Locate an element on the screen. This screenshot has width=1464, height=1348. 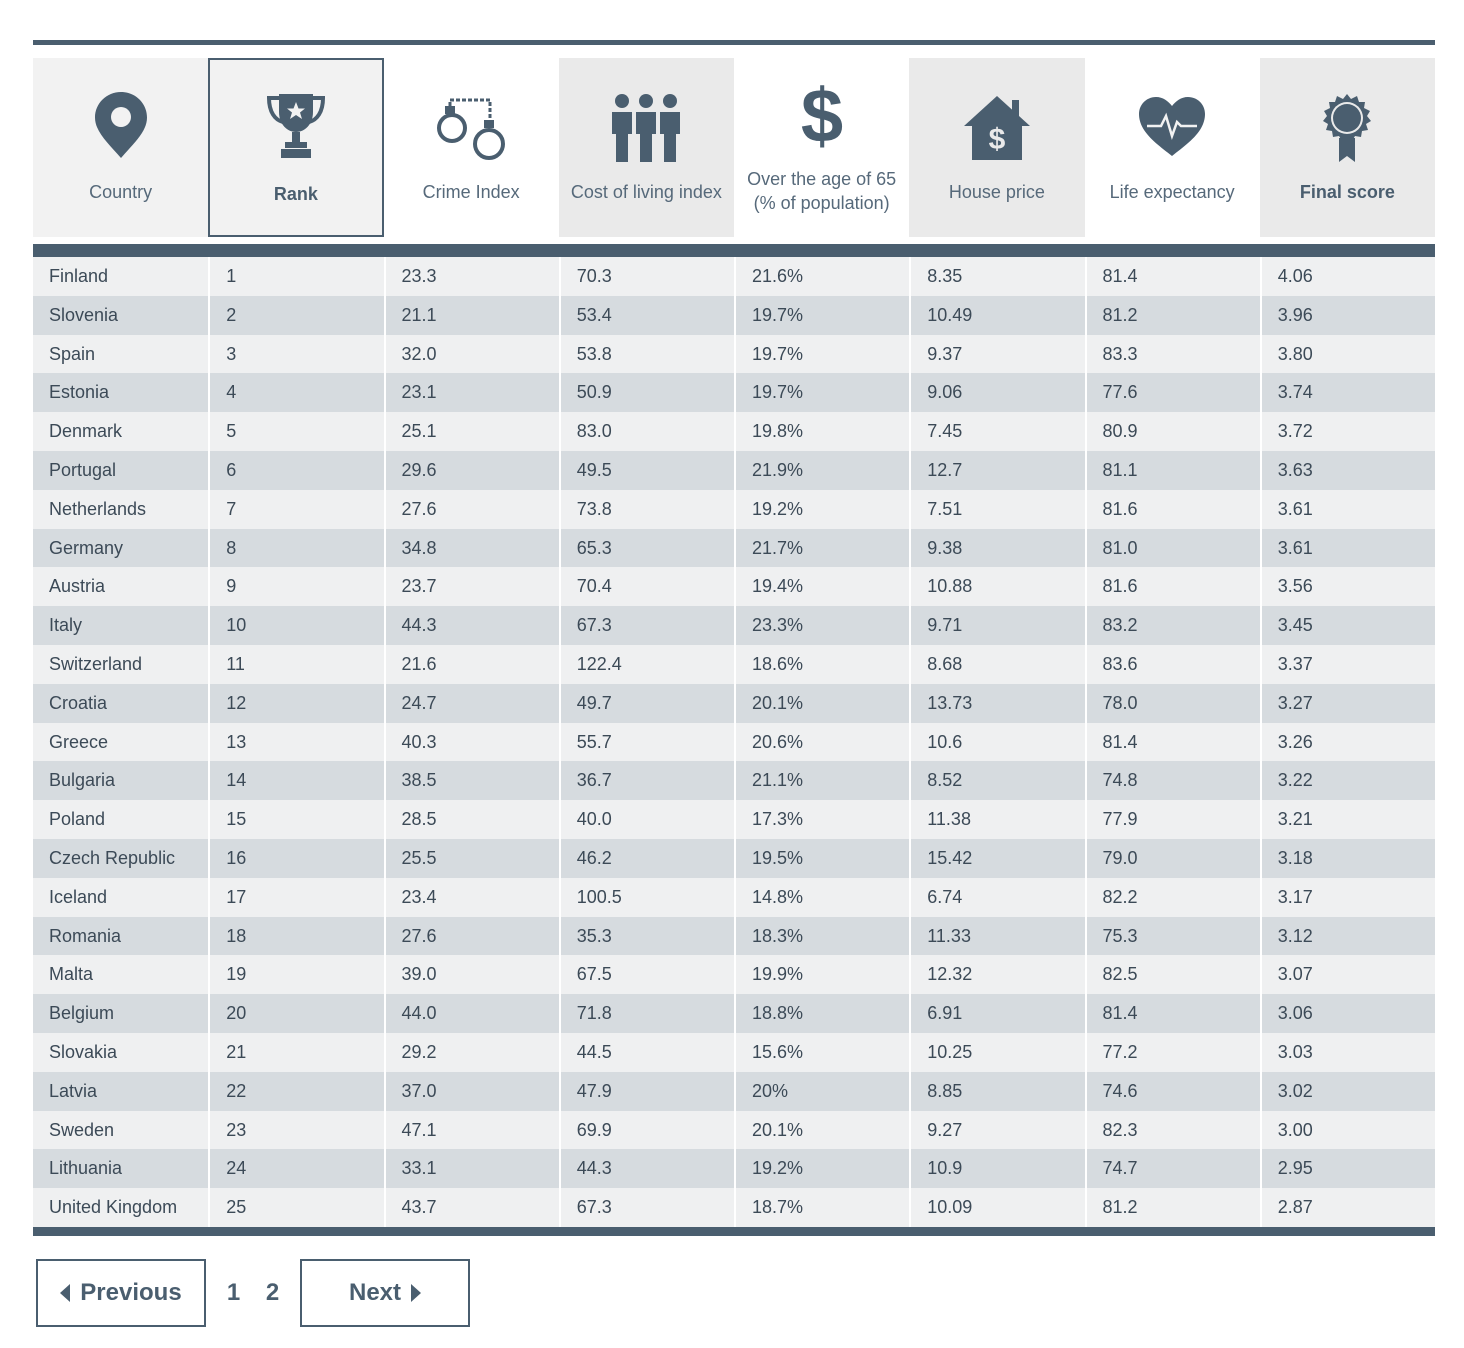
header-final-score: Final score is located at coordinates (1347, 147).